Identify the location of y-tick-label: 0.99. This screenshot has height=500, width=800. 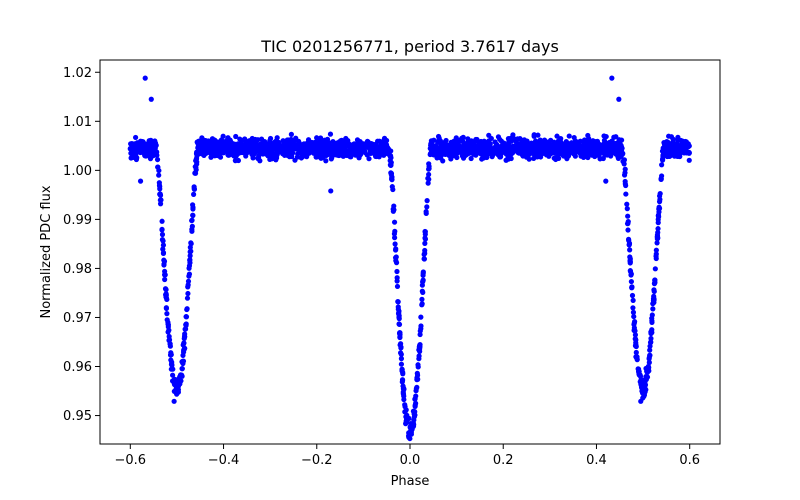
(77, 220).